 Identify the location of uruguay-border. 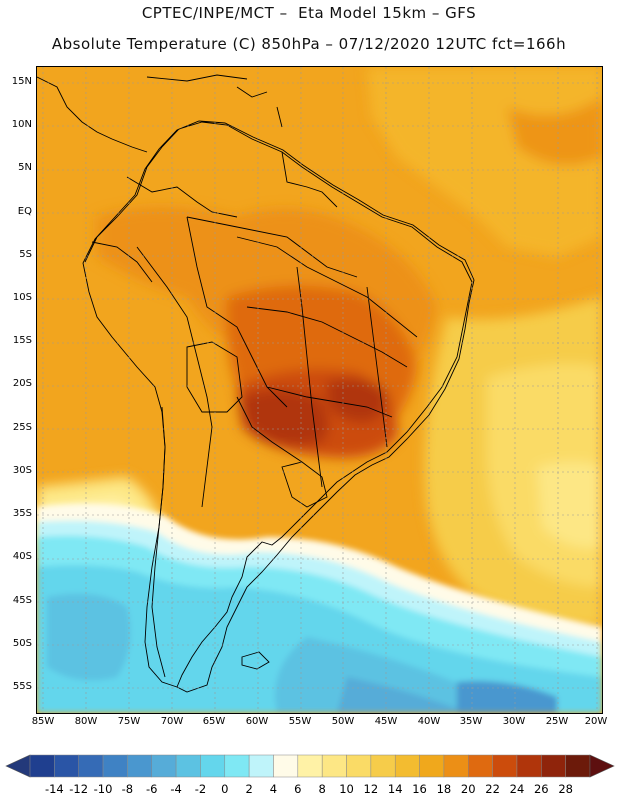
(304, 484).